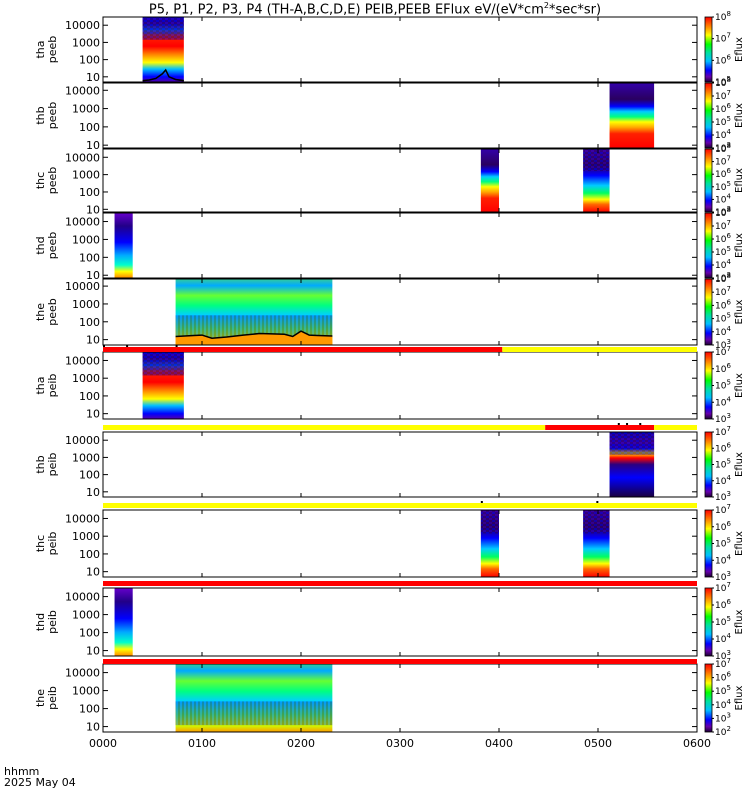 This screenshot has width=750, height=800. What do you see at coordinates (22, 771) in the screenshot?
I see `x-unit-label: hhmm` at bounding box center [22, 771].